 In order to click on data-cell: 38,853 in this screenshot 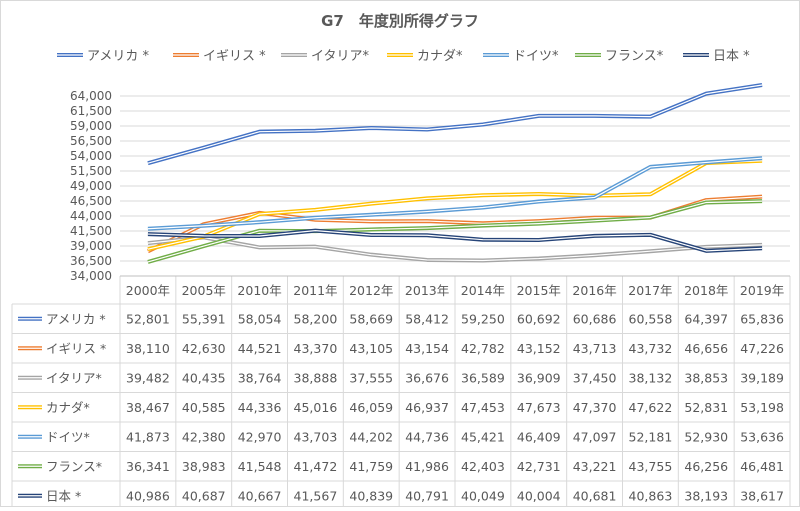, I will do `click(706, 377)`.